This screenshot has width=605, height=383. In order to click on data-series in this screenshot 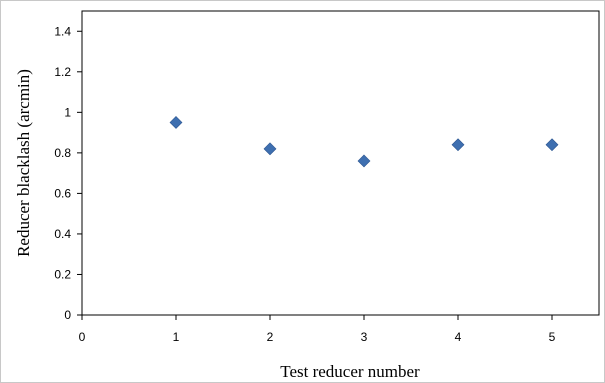, I will do `click(364, 142)`.